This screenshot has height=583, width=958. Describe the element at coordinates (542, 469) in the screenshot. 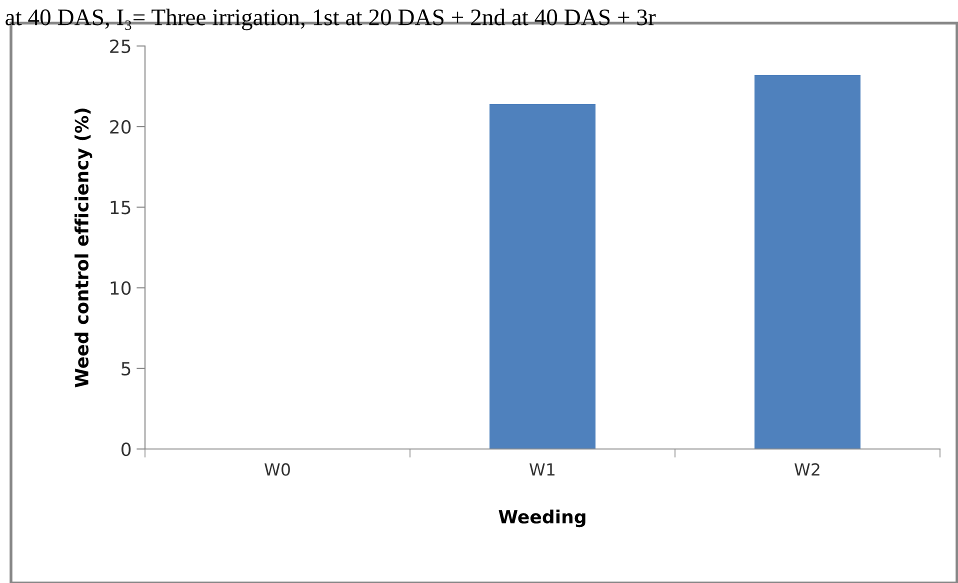

I see `x-tick-label: W1` at that location.